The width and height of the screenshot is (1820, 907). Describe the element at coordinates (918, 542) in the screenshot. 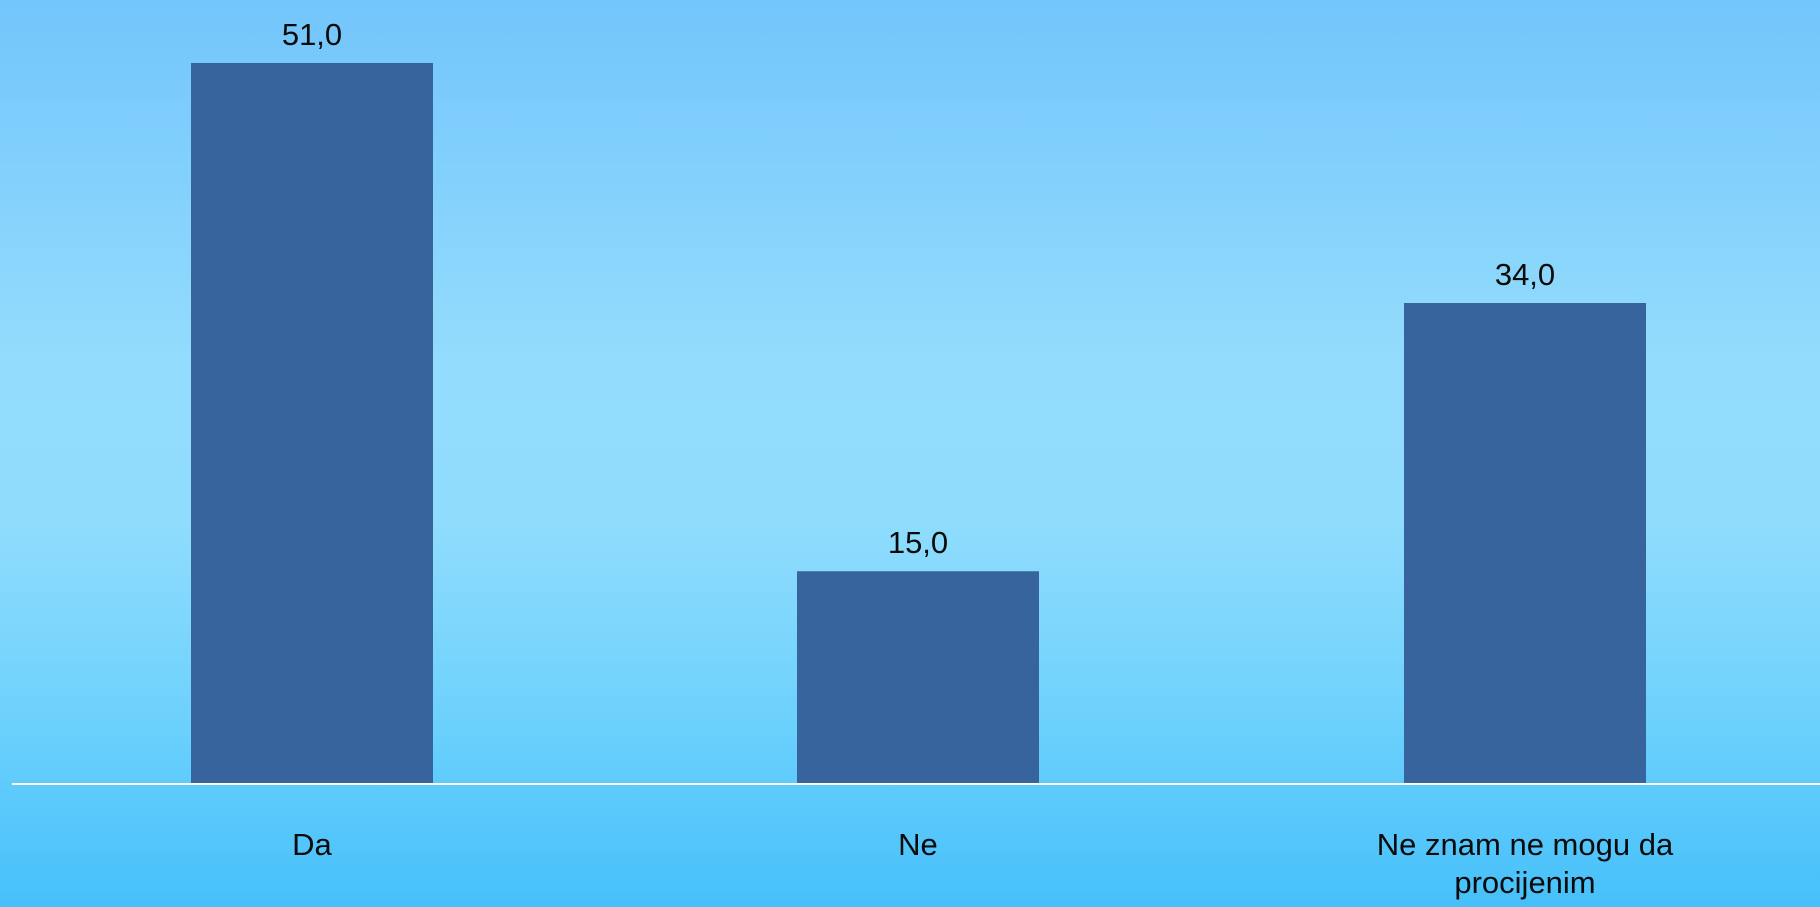

I see `value-label-2: 15,0` at that location.